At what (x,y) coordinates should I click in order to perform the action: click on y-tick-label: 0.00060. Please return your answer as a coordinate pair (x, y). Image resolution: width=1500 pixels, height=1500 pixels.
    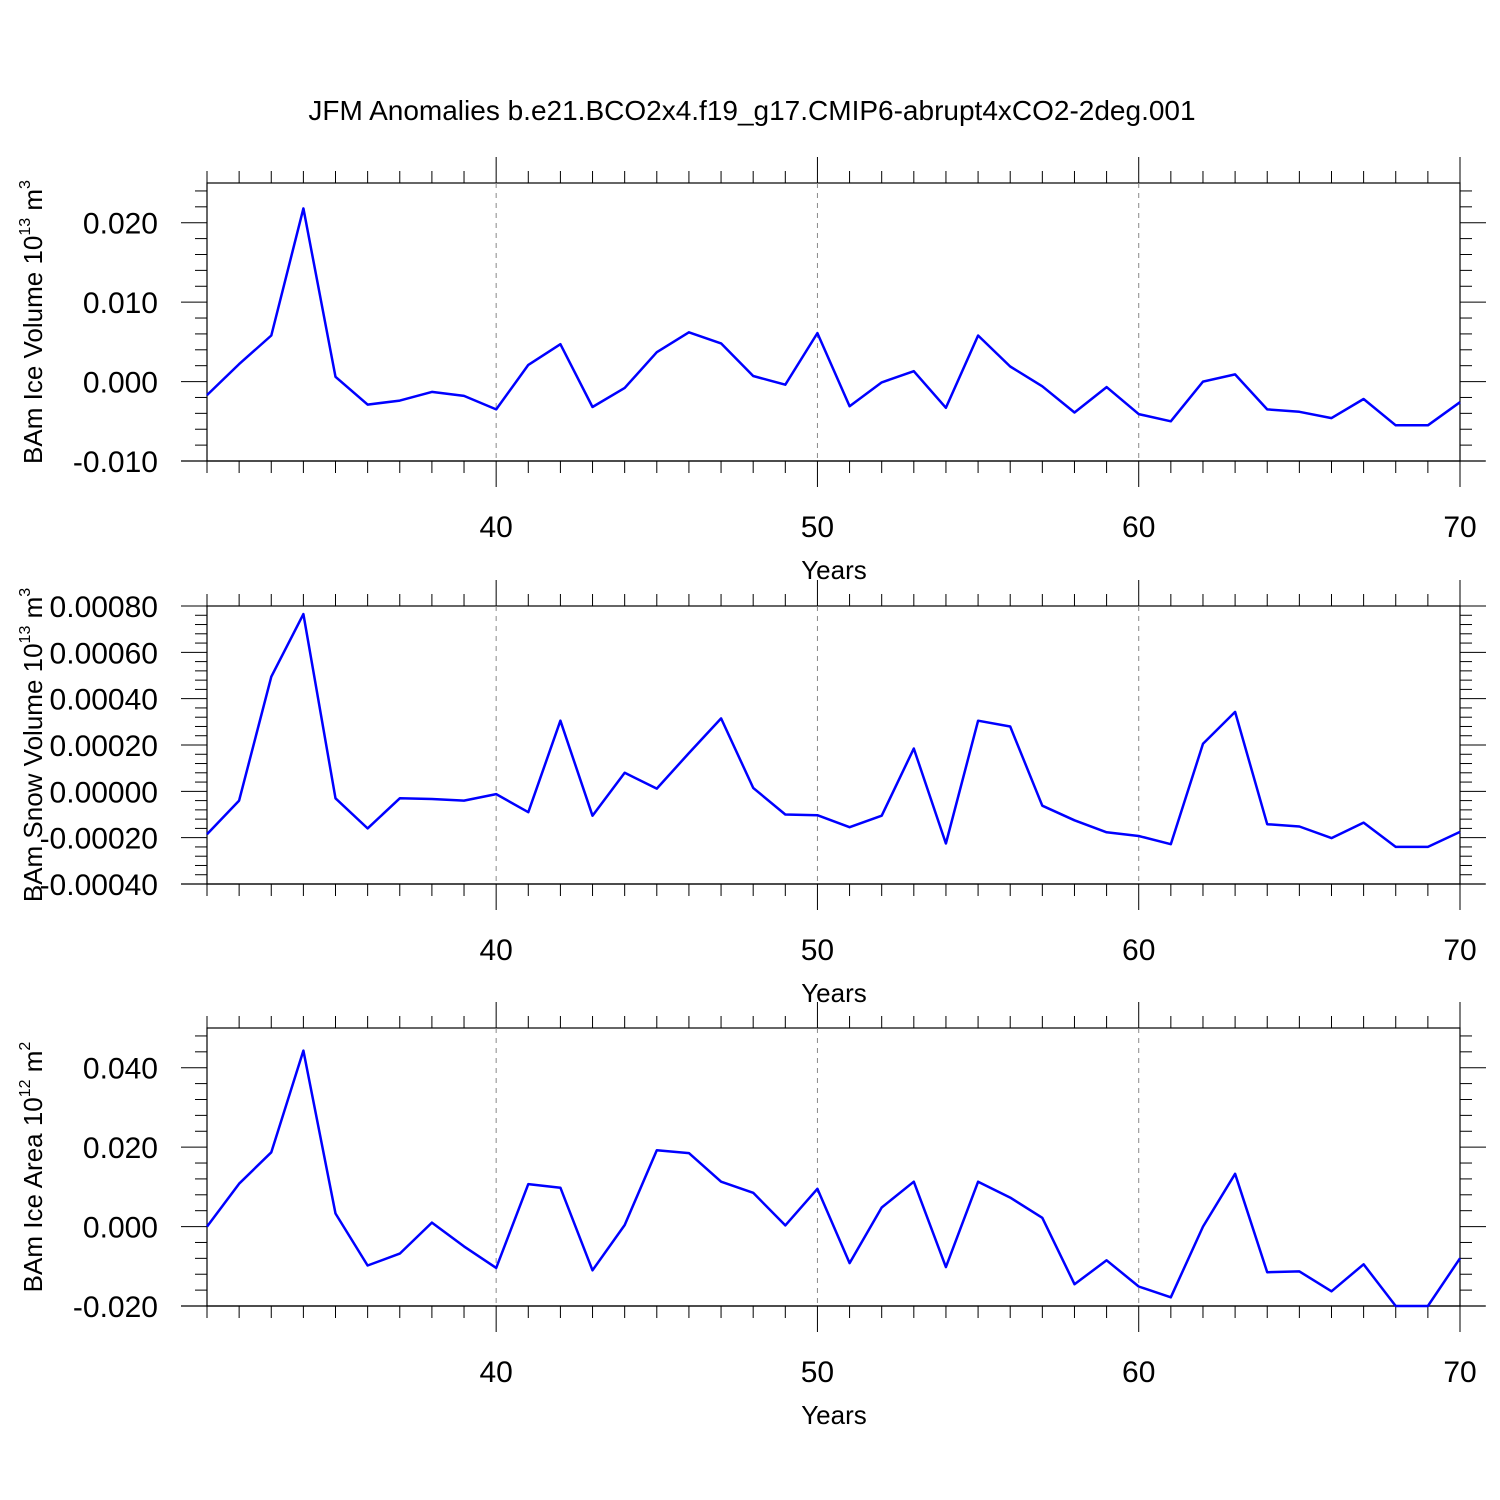
    Looking at the image, I should click on (104, 653).